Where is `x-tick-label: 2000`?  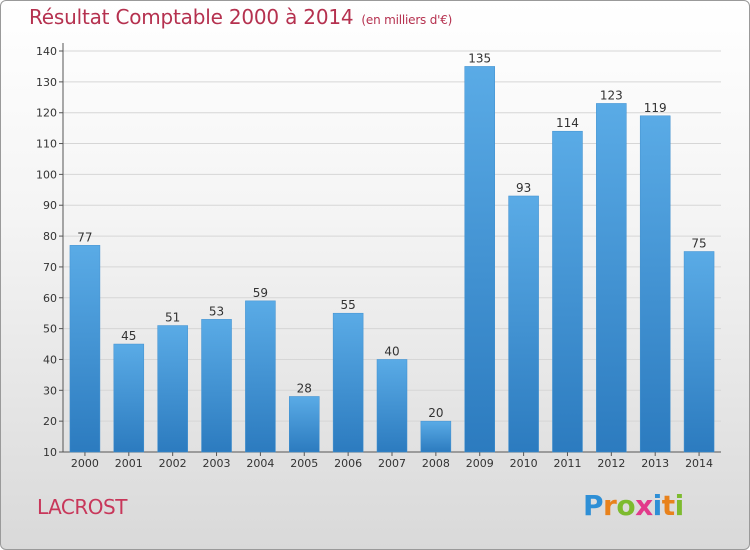 x-tick-label: 2000 is located at coordinates (85, 463).